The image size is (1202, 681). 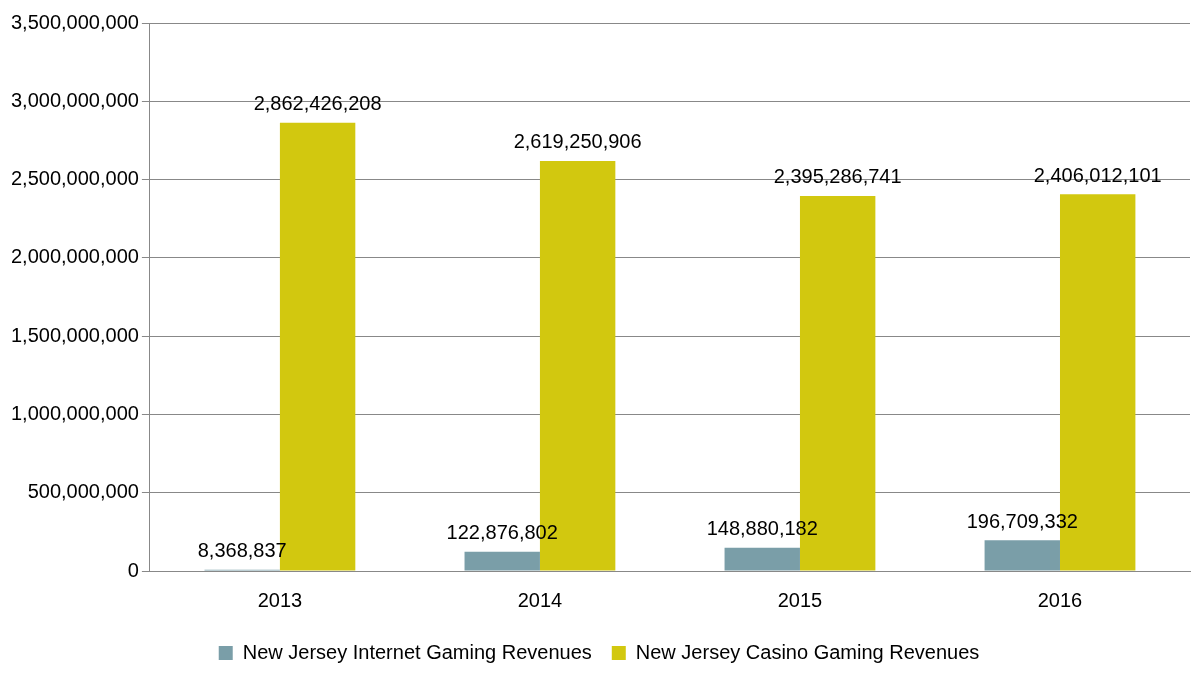 What do you see at coordinates (1097, 174) in the screenshot?
I see `data-label: 2,406,012,101` at bounding box center [1097, 174].